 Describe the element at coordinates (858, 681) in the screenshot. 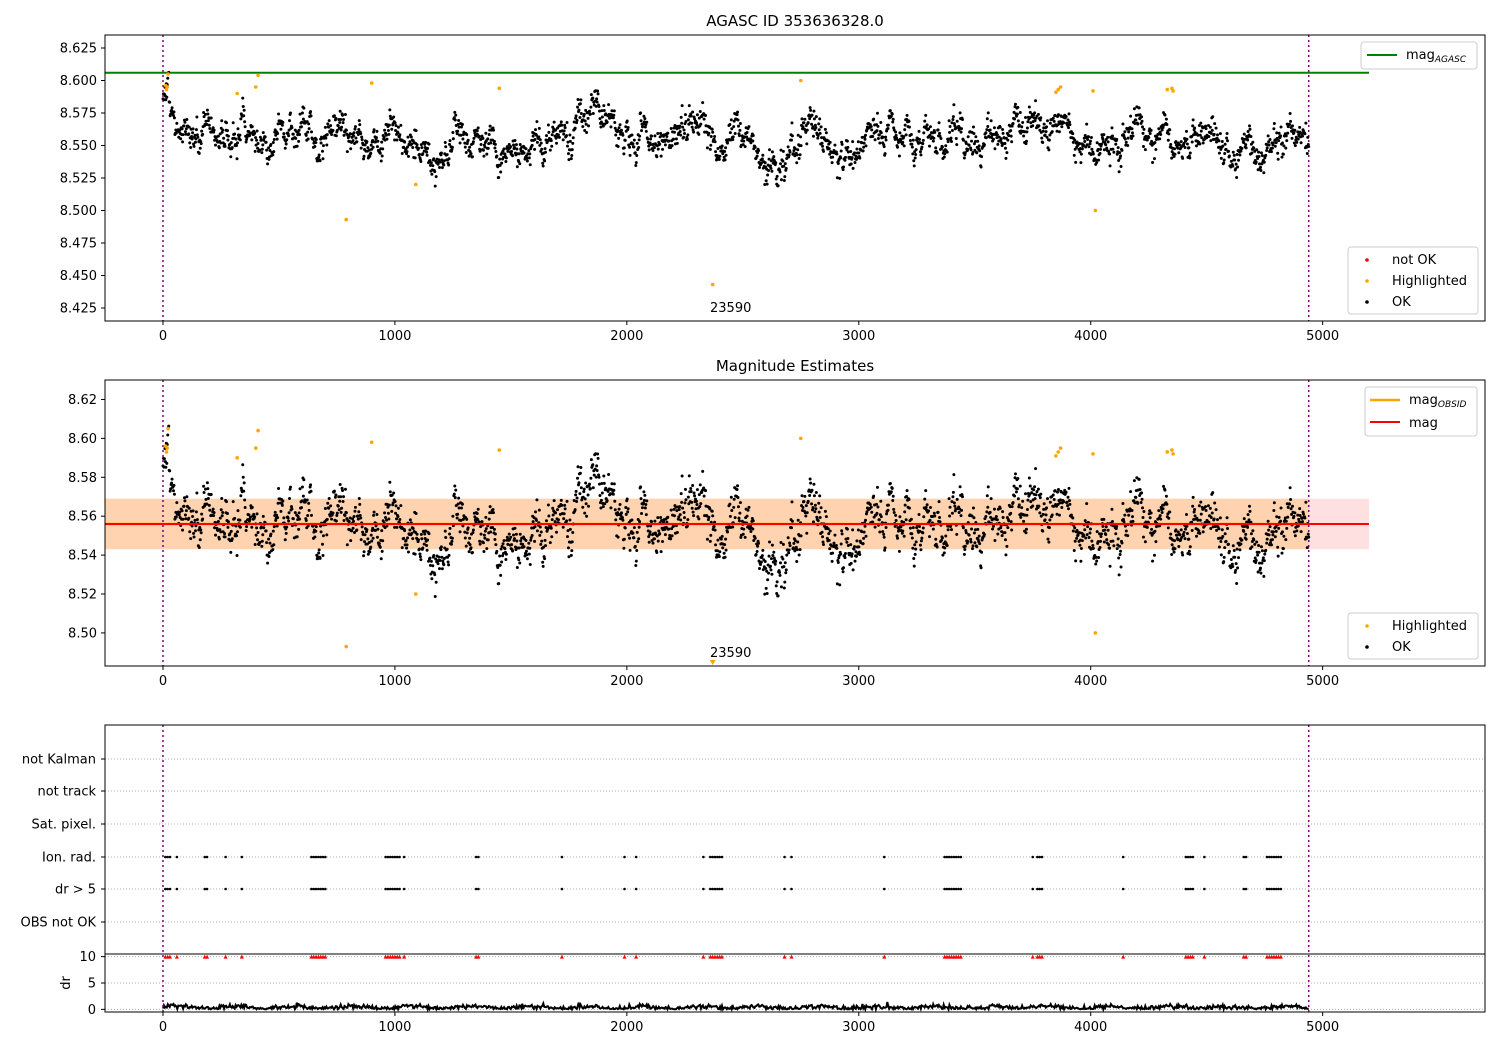

I see `x-tick-label: 3000` at that location.